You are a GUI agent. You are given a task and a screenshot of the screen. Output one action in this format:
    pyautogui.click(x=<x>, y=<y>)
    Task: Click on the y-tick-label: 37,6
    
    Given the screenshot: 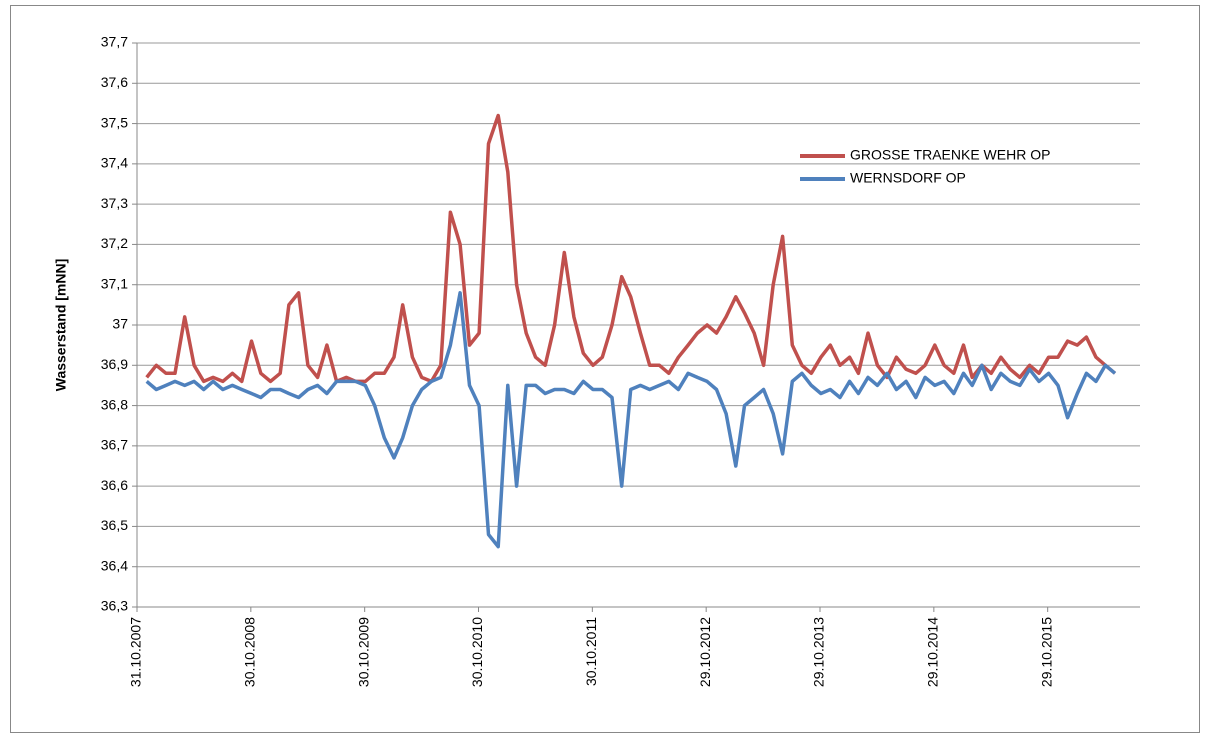 What is the action you would take?
    pyautogui.click(x=114, y=82)
    